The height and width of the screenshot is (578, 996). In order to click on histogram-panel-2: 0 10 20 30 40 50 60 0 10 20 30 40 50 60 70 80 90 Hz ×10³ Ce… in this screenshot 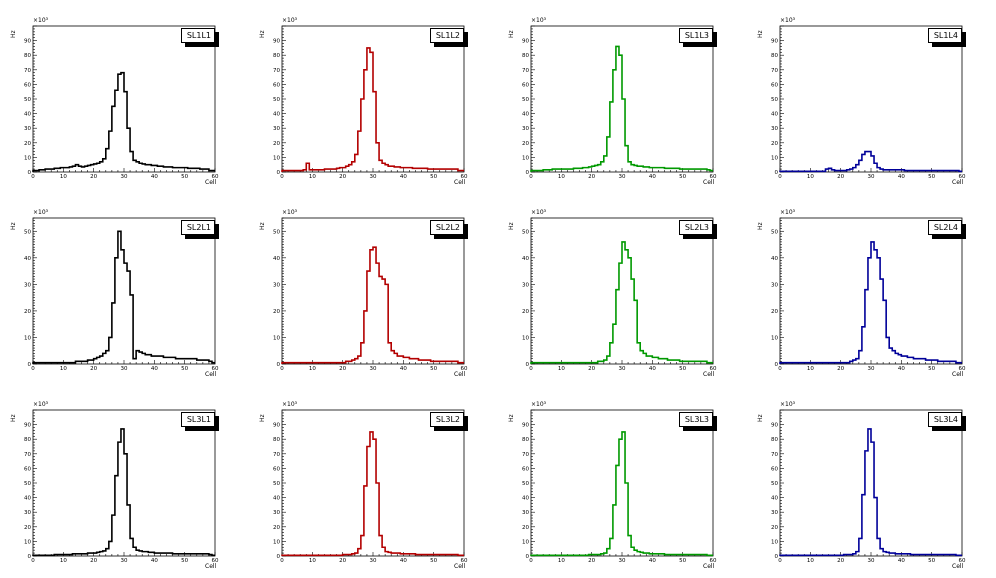, I will do `click(622, 99)`.